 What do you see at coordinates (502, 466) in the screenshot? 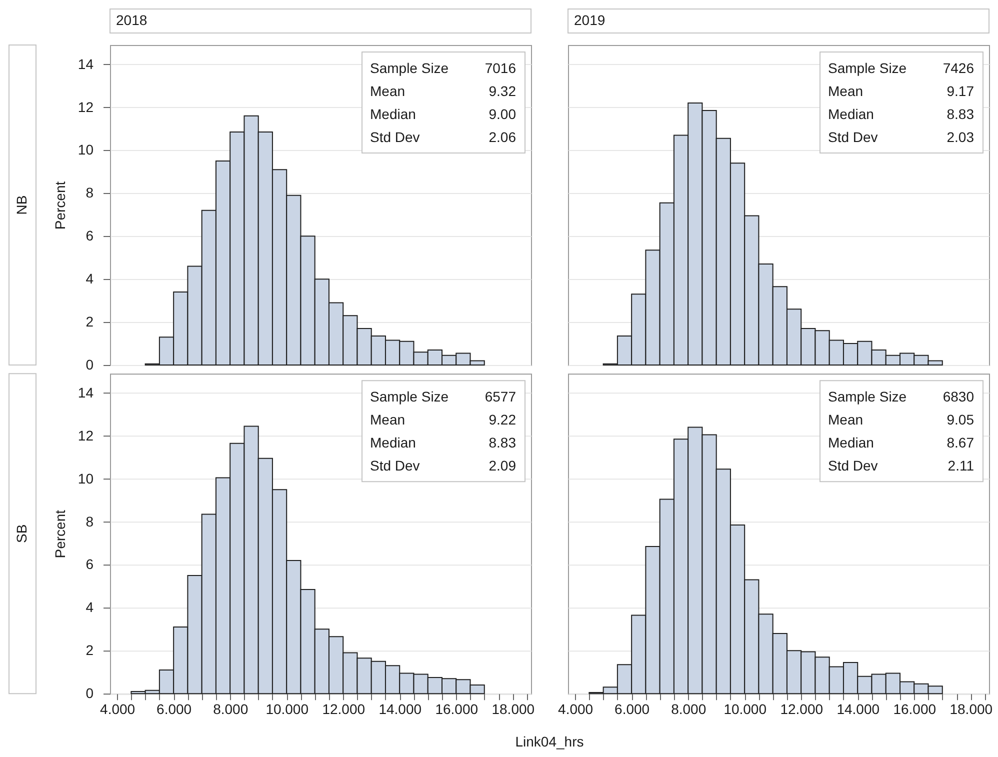
I see `annotation: 2.09` at bounding box center [502, 466].